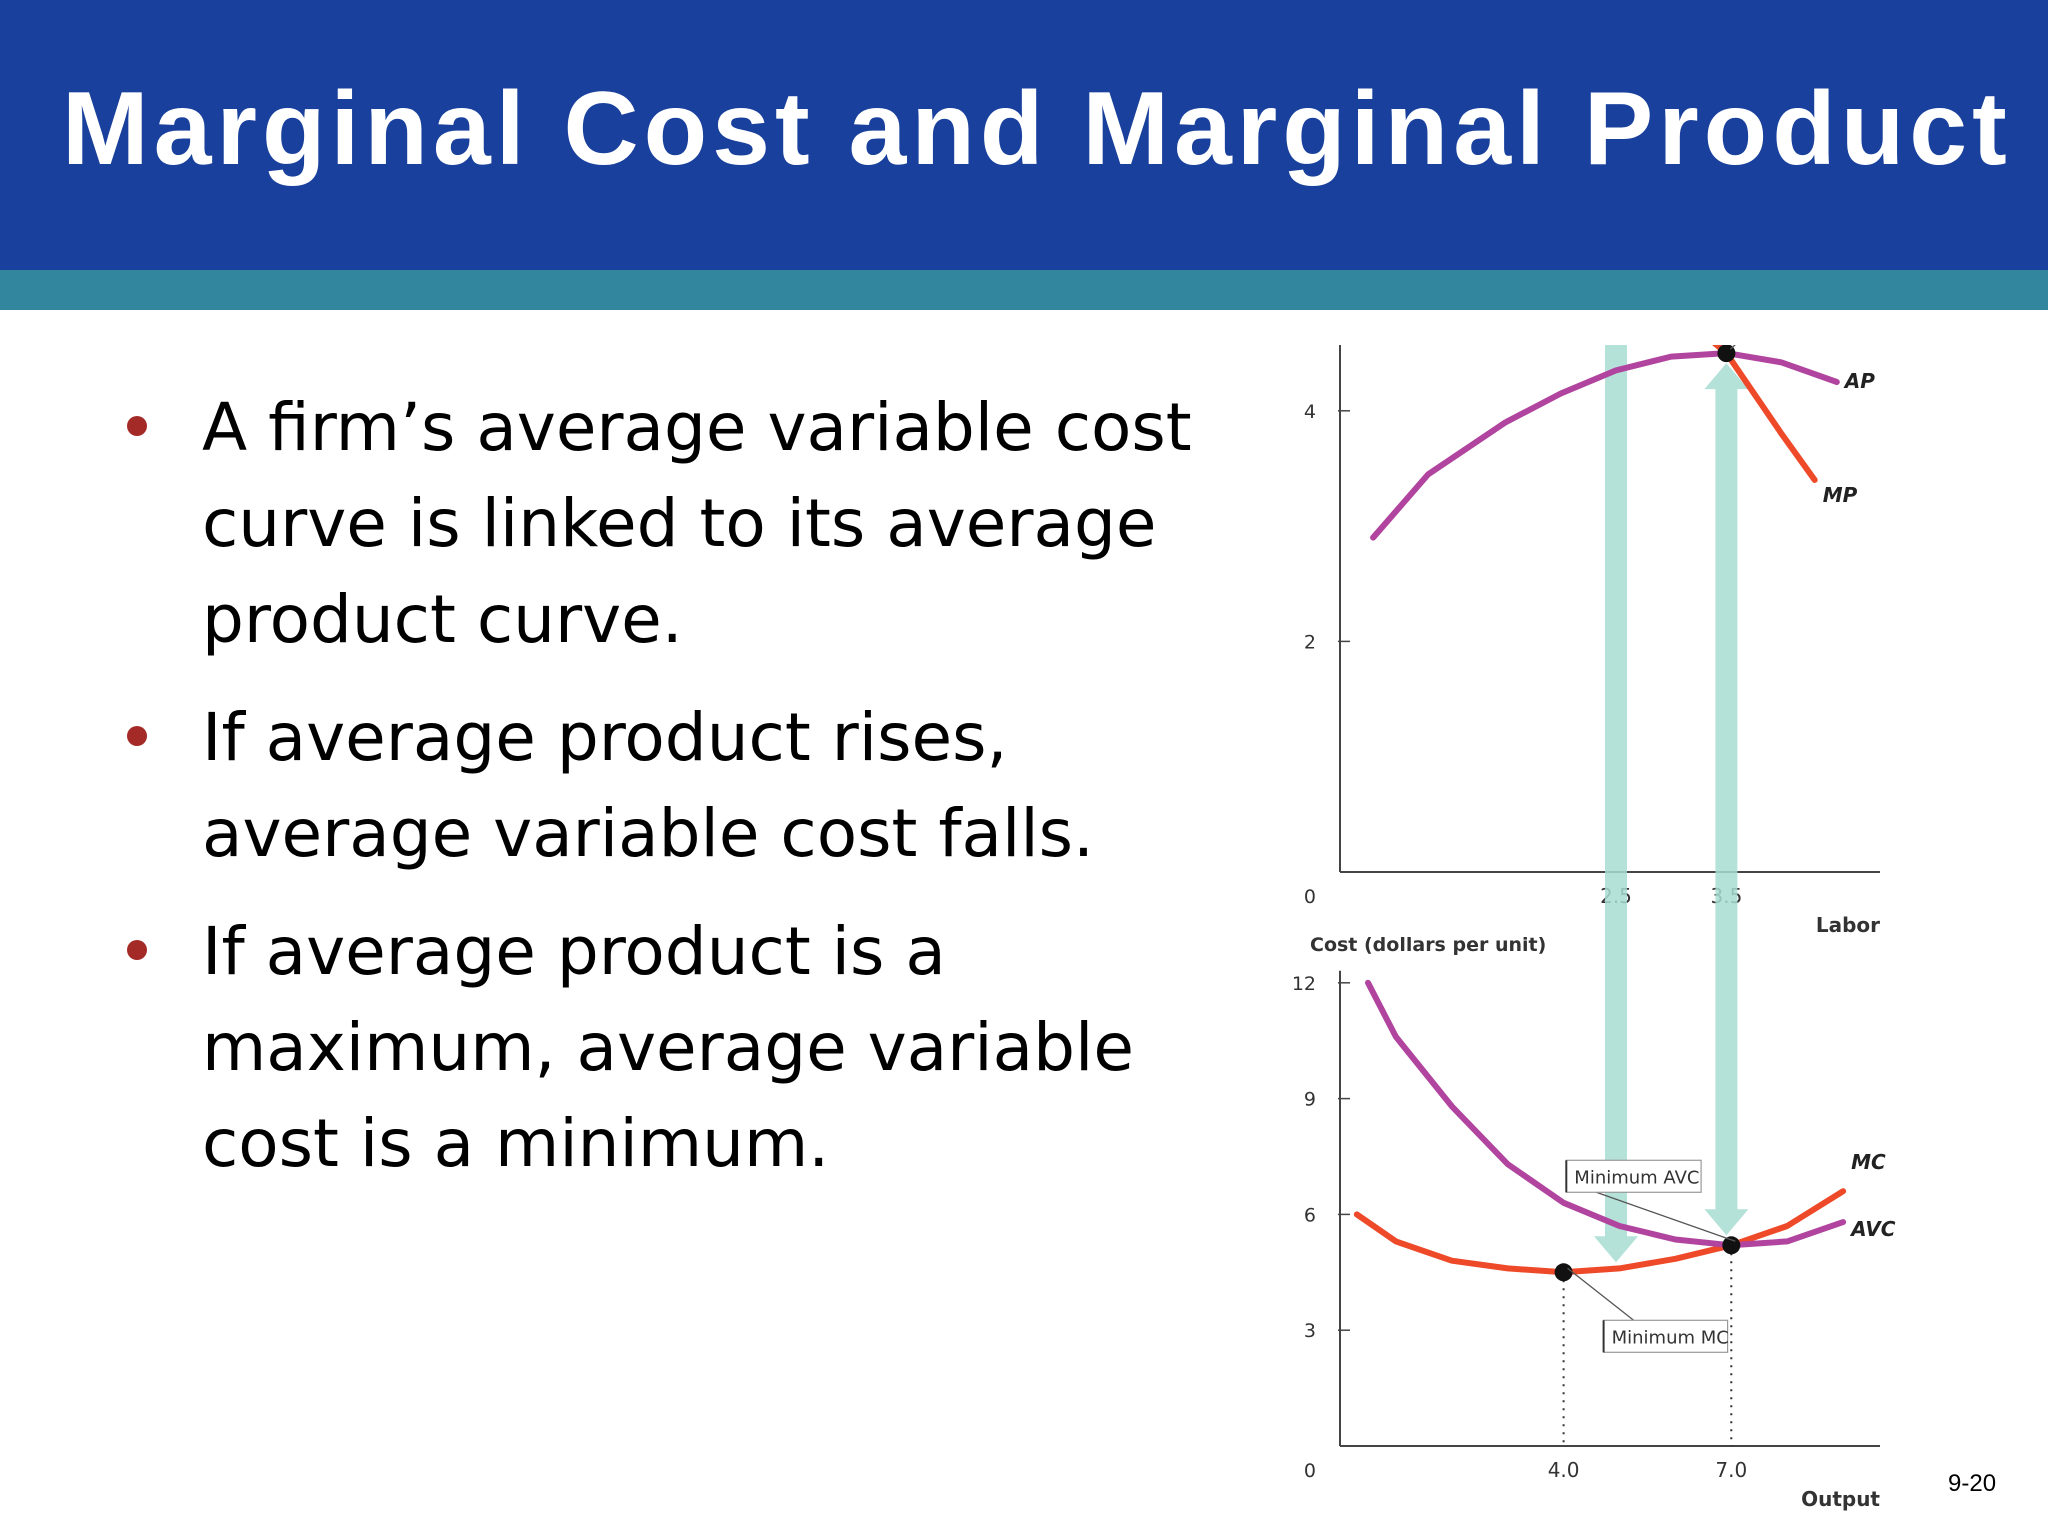 The height and width of the screenshot is (1536, 2048). What do you see at coordinates (1840, 1499) in the screenshot?
I see `cost-x-axis-label: Output` at bounding box center [1840, 1499].